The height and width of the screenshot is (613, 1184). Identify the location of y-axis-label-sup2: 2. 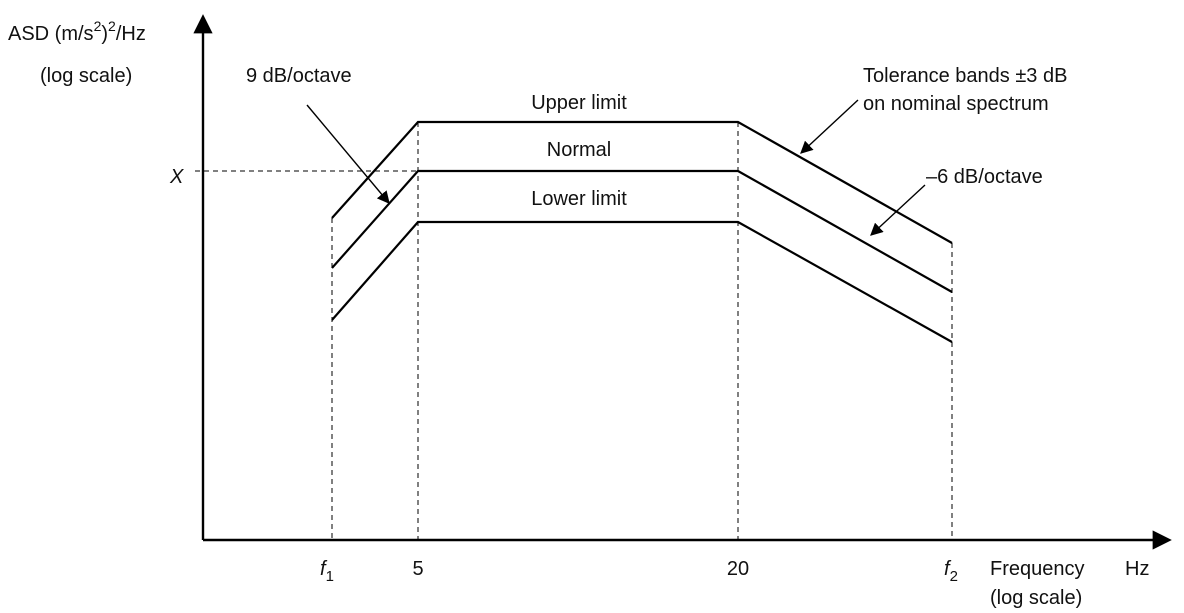
(112, 26).